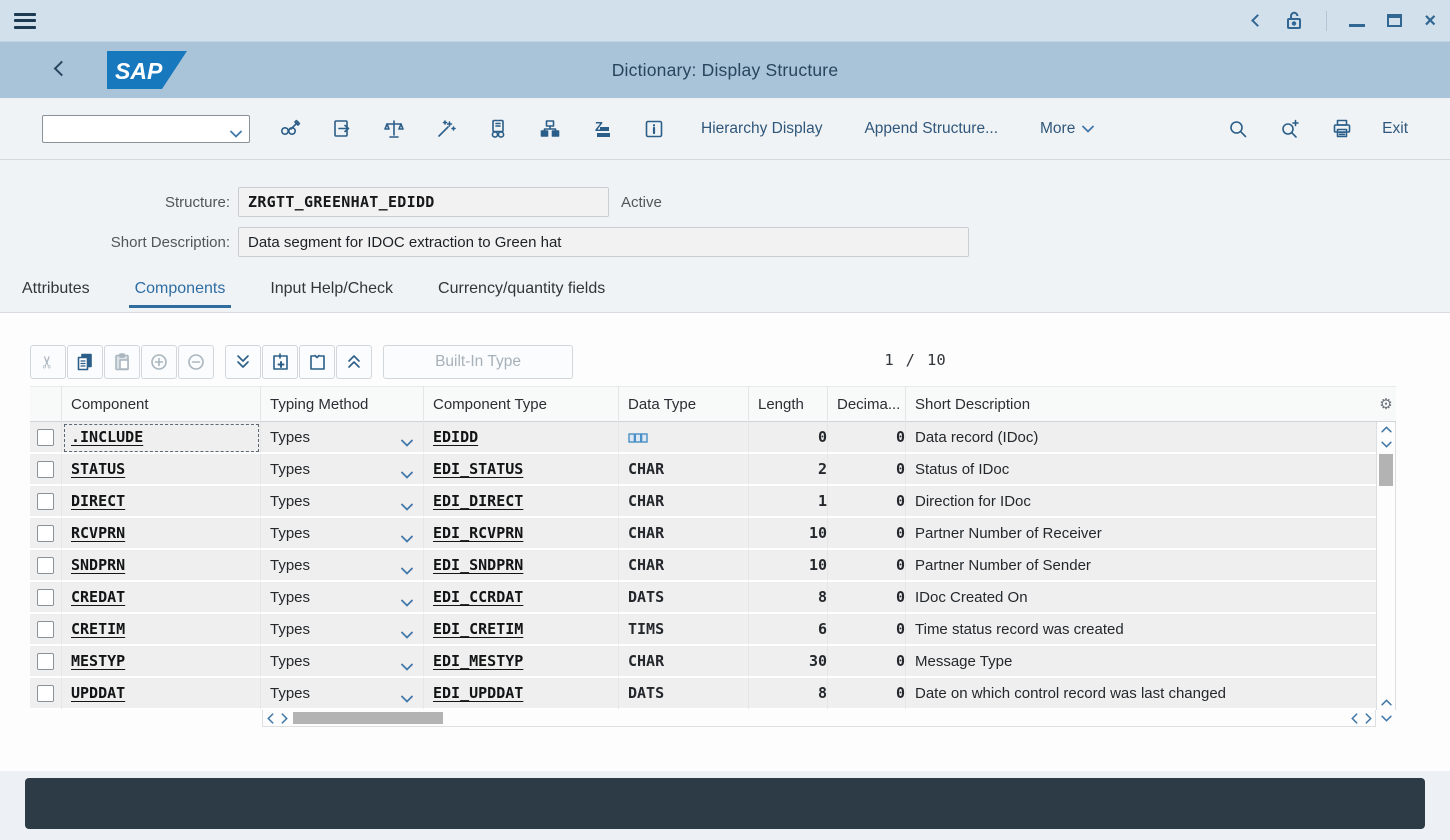 The width and height of the screenshot is (1450, 840). What do you see at coordinates (332, 288) in the screenshot?
I see `tab-input-help-check: Input Help/Check` at bounding box center [332, 288].